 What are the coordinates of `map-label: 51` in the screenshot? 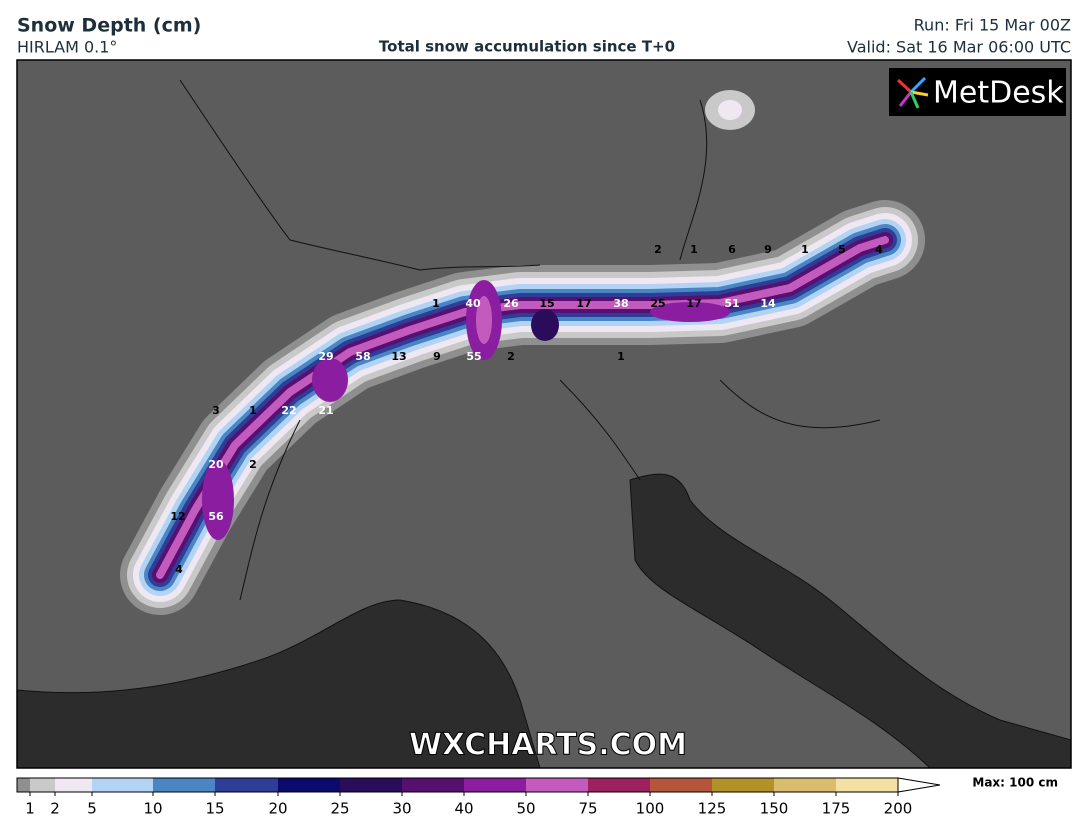 It's located at (731, 303).